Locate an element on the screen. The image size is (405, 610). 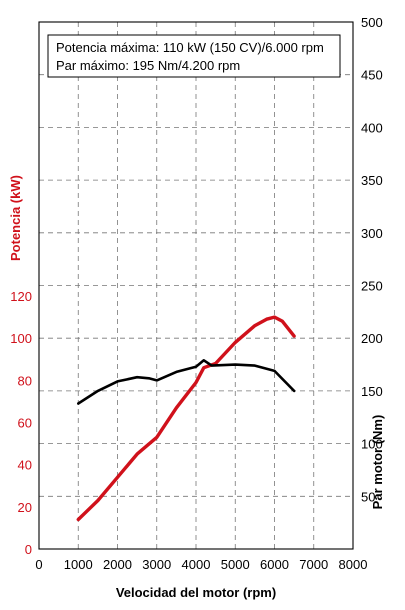
left-axis-title: Potencia (kW) is located at coordinates (15, 218).